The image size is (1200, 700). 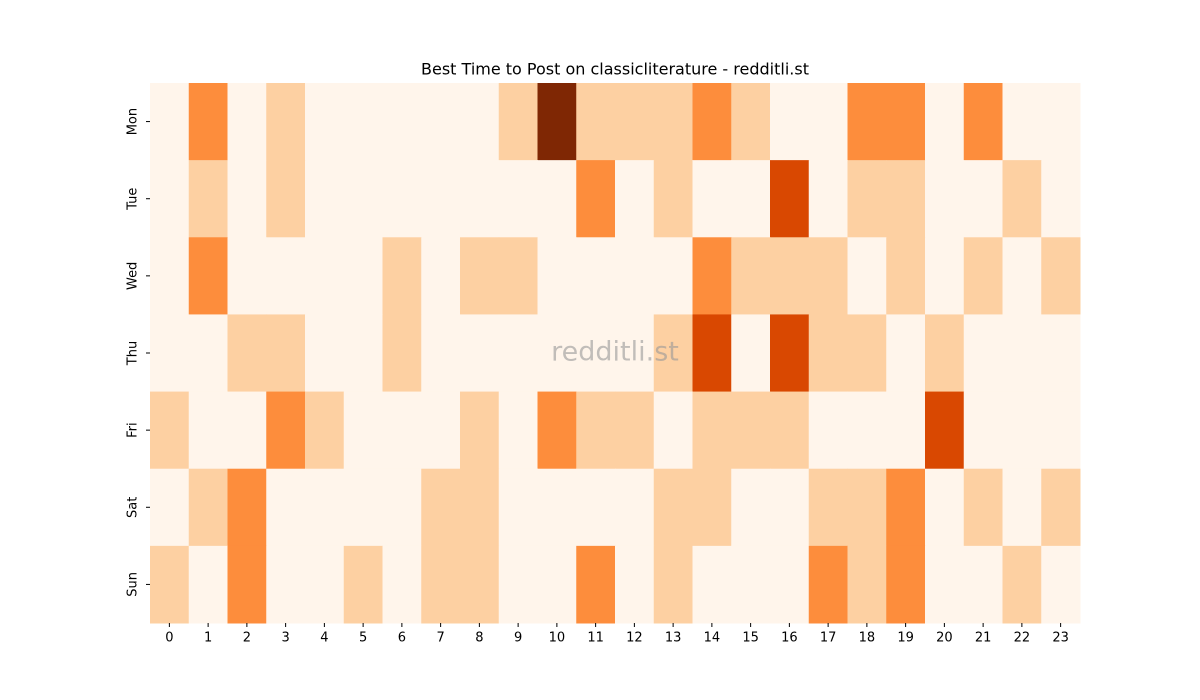 I want to click on x-tick-label: 20, so click(x=944, y=638).